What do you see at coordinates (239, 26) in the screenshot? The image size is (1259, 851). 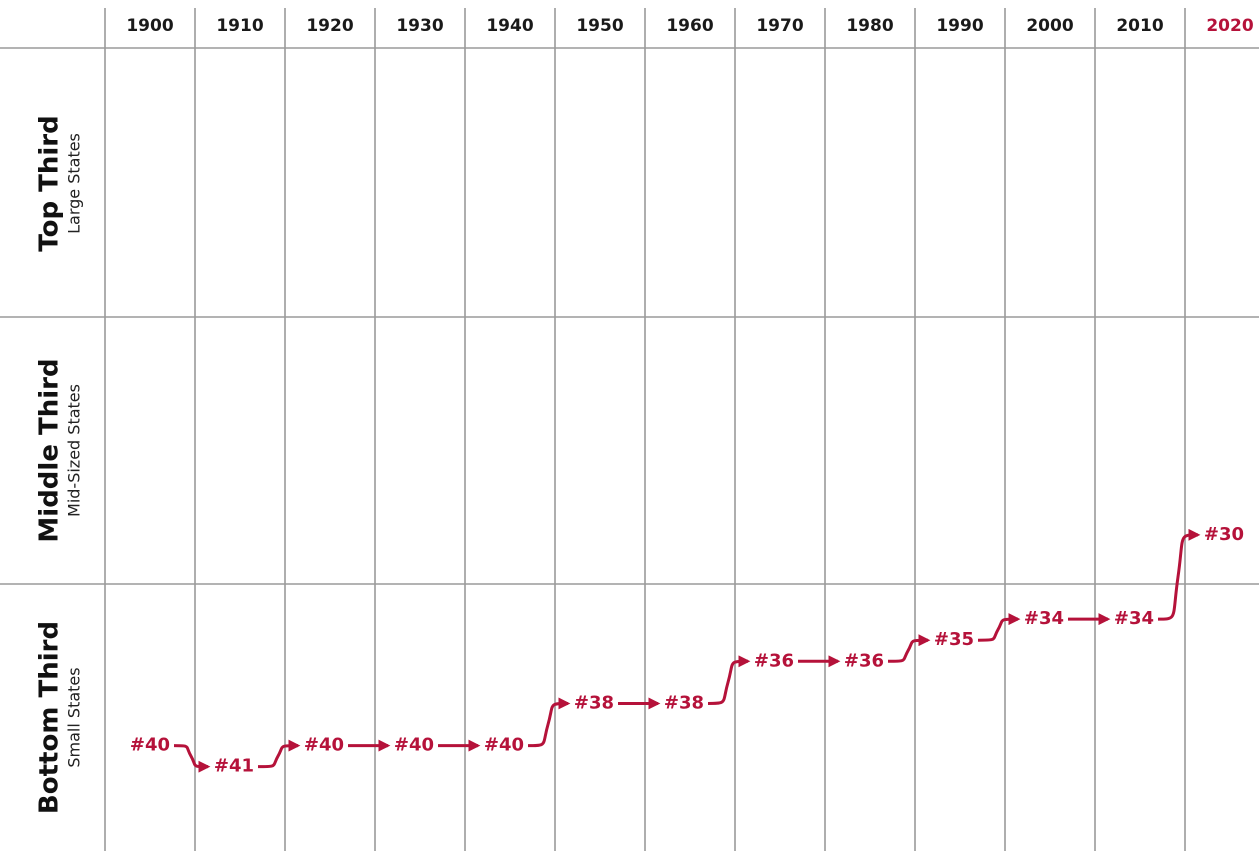 I see `column-header: 1910` at bounding box center [239, 26].